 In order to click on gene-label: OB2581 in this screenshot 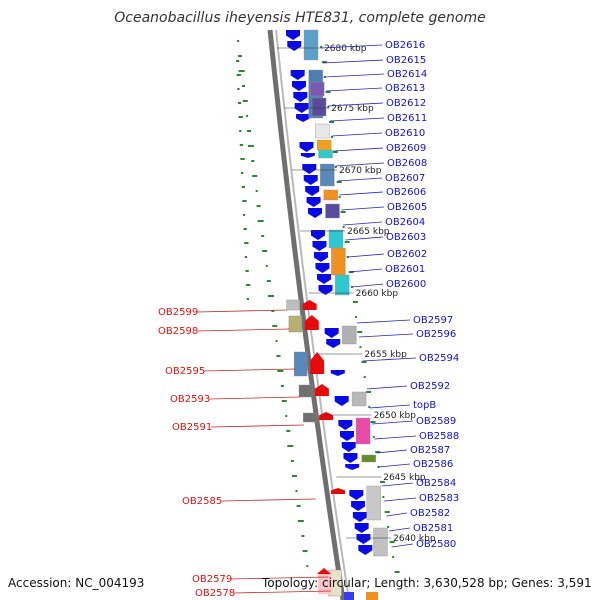, I will do `click(433, 528)`.